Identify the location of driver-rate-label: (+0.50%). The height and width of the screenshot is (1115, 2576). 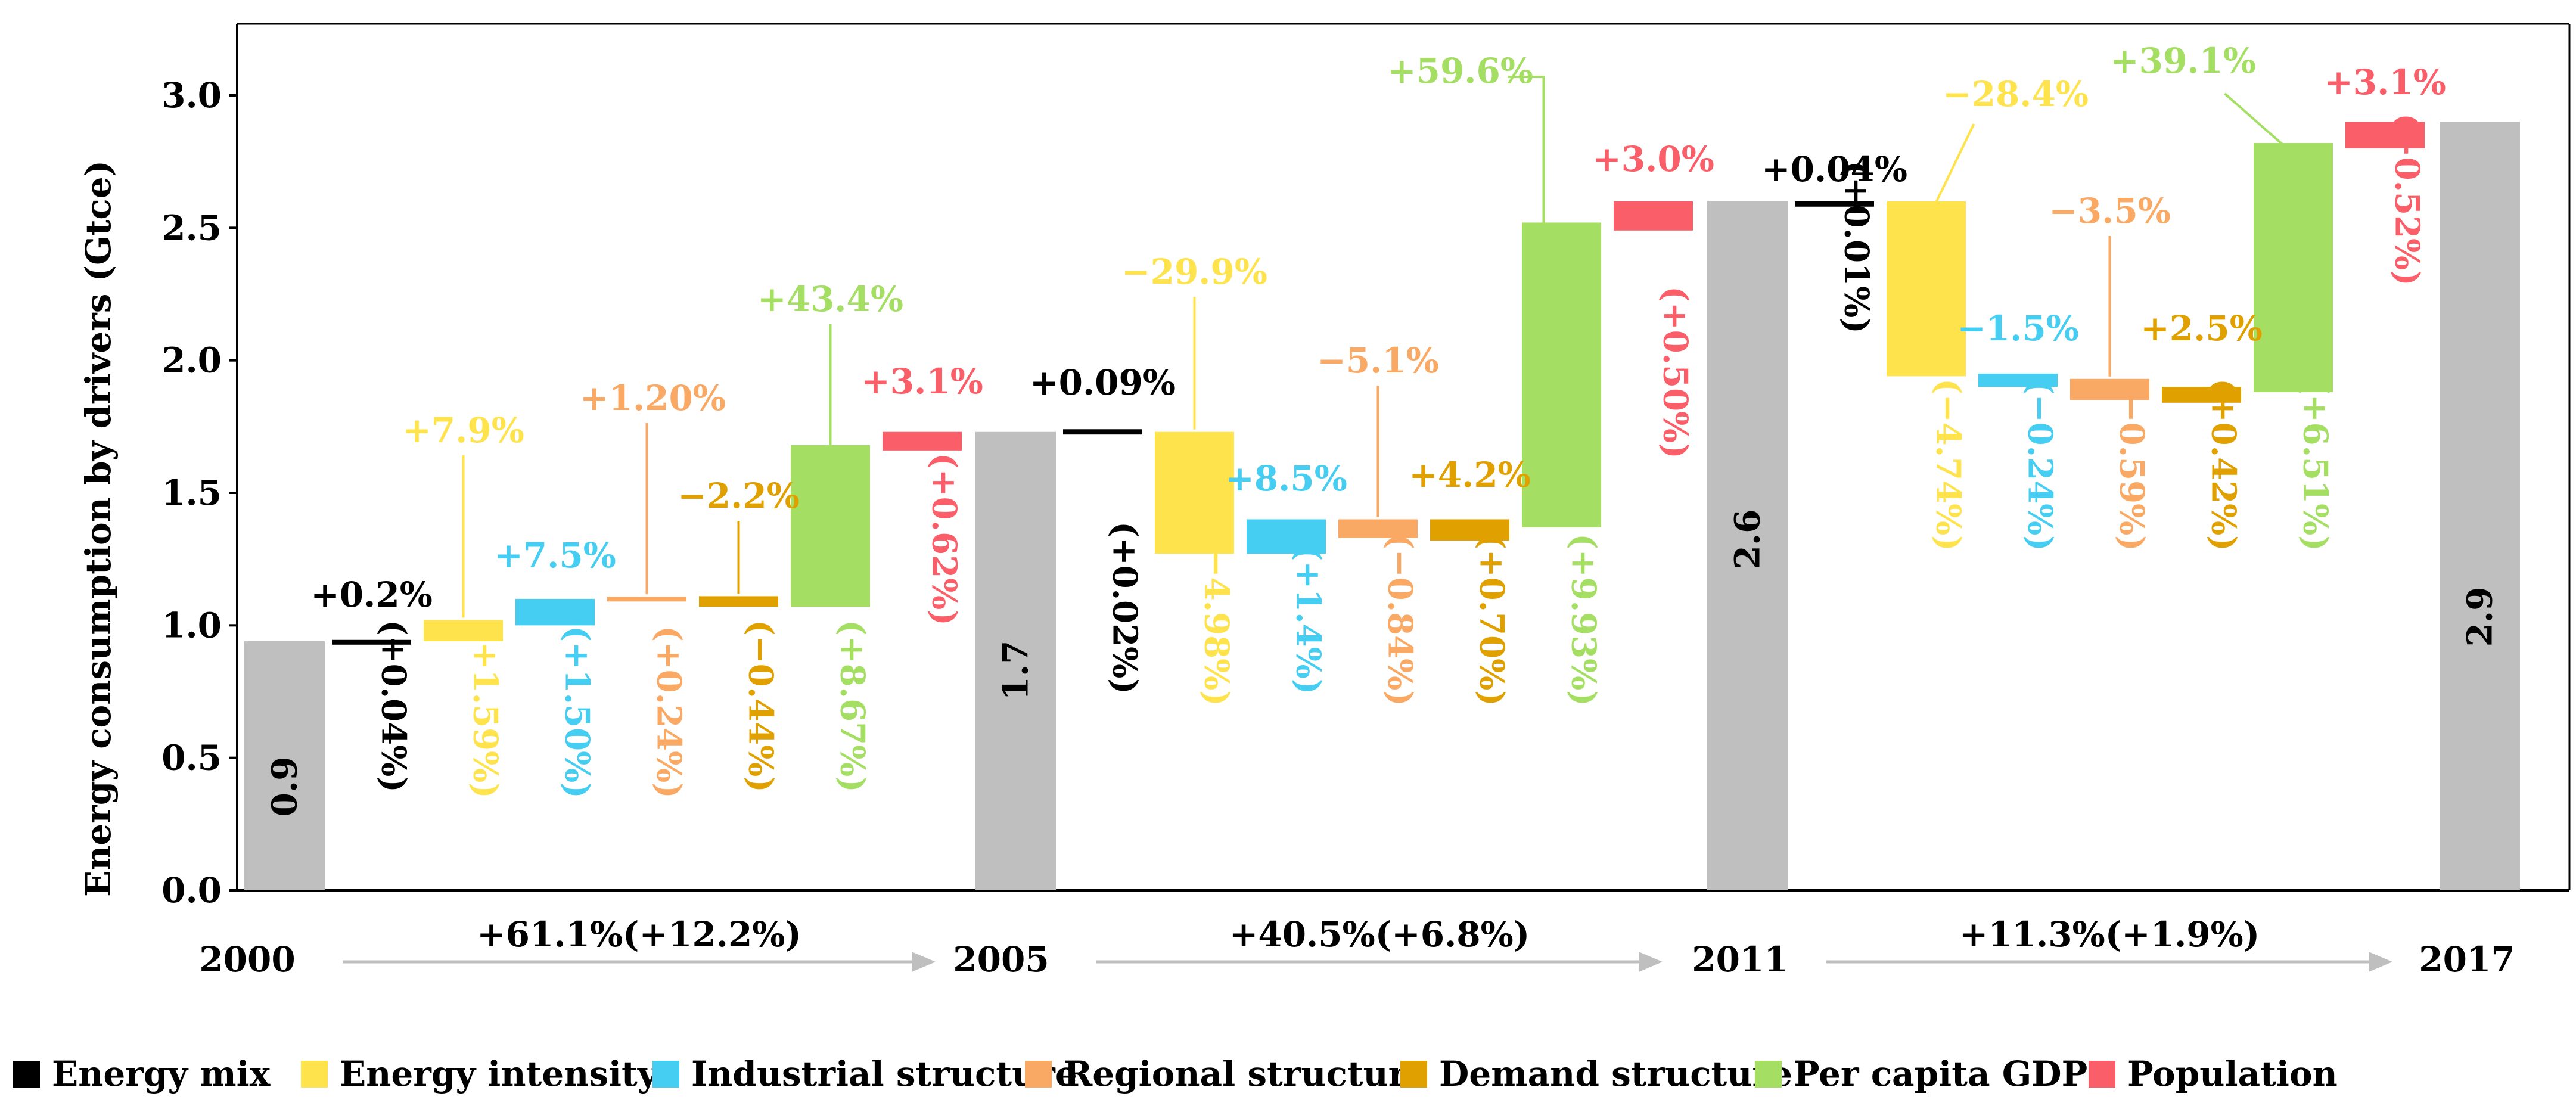
(1676, 372).